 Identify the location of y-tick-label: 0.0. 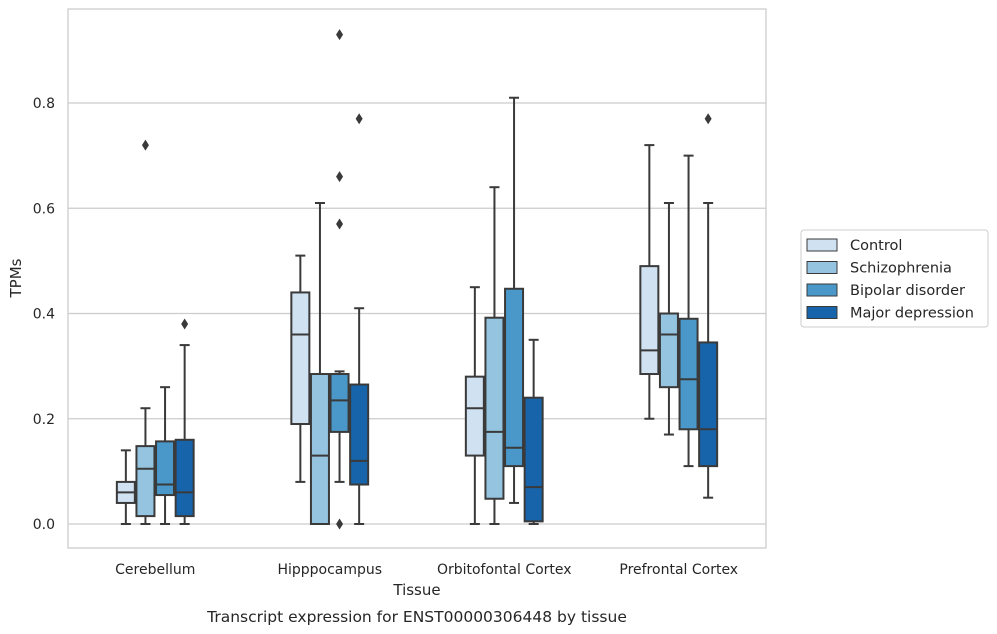
(44, 525).